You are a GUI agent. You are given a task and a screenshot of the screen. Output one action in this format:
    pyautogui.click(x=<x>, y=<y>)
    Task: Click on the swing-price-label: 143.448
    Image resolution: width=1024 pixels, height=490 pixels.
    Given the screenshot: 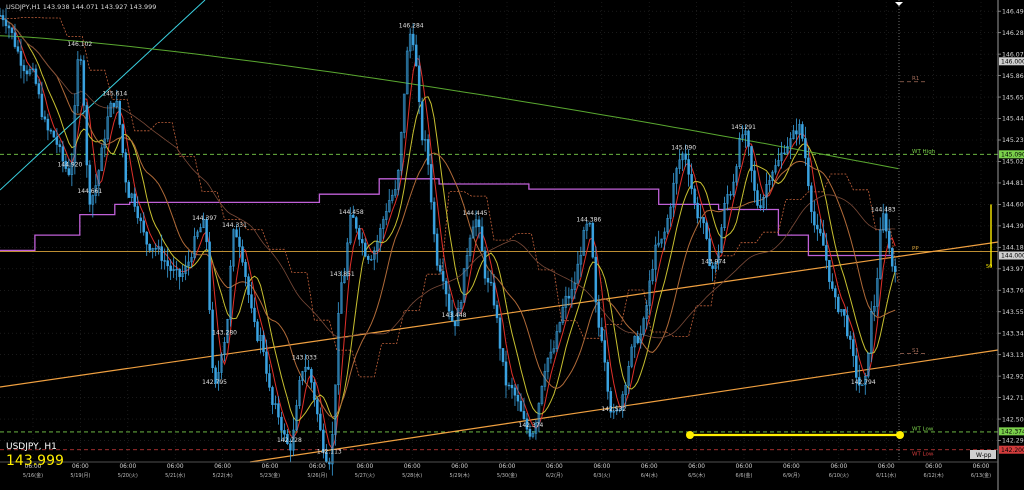 What is the action you would take?
    pyautogui.click(x=454, y=315)
    